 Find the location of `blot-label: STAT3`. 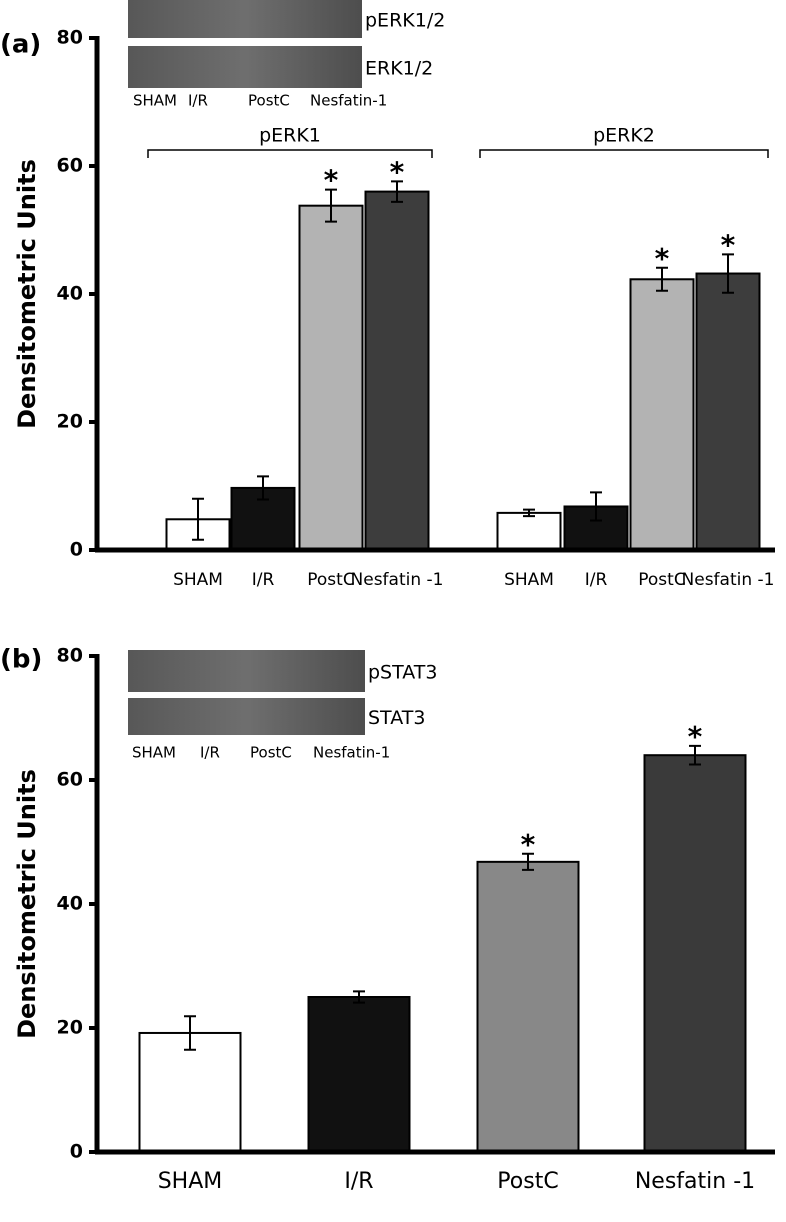

blot-label: STAT3 is located at coordinates (396, 718).